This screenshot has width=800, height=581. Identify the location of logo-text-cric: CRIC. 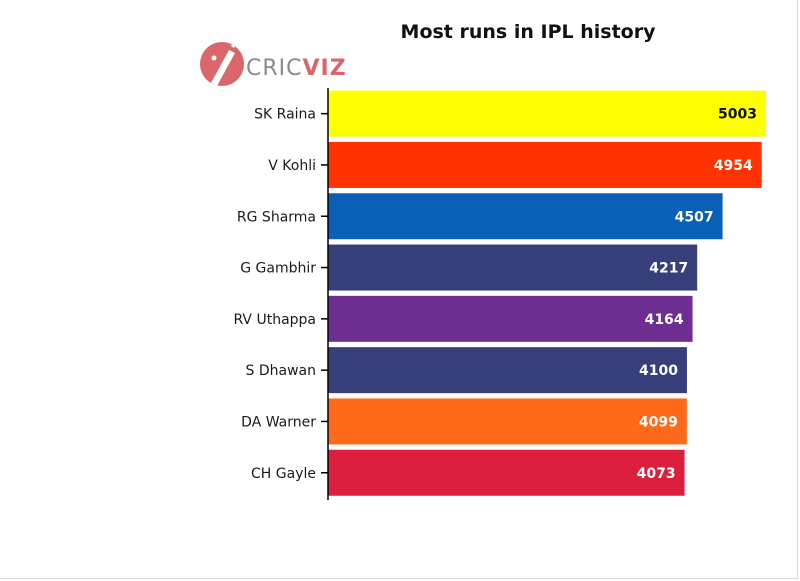
(274, 68).